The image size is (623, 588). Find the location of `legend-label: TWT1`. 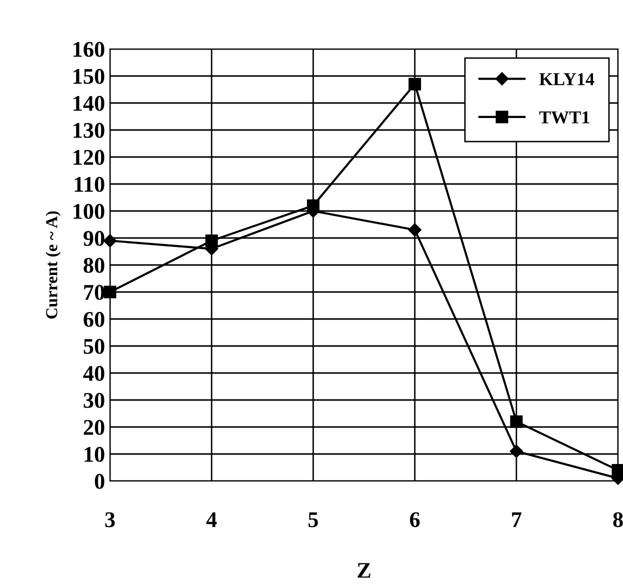

legend-label: TWT1 is located at coordinates (564, 117).